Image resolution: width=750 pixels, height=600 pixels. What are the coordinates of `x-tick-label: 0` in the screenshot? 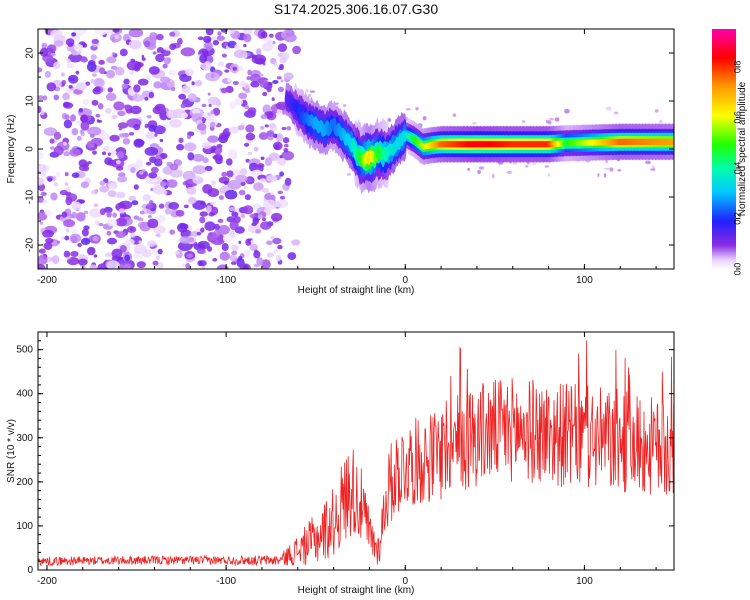 It's located at (405, 280).